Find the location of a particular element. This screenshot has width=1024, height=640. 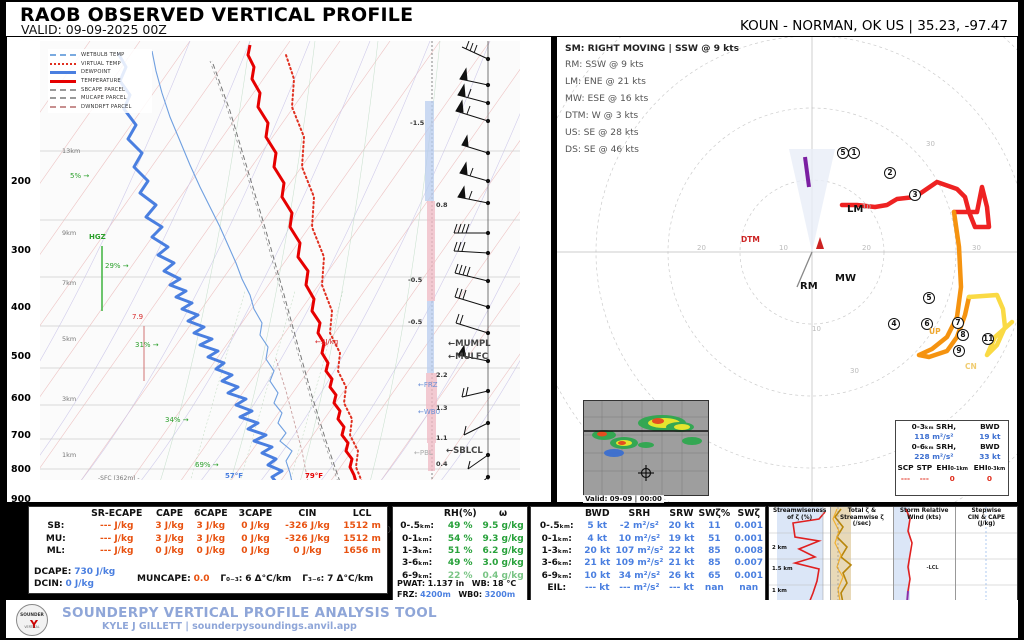

table-row: 0-1ₖₘ: 54 % 9.3 g/kg is located at coordinates (460, 538).